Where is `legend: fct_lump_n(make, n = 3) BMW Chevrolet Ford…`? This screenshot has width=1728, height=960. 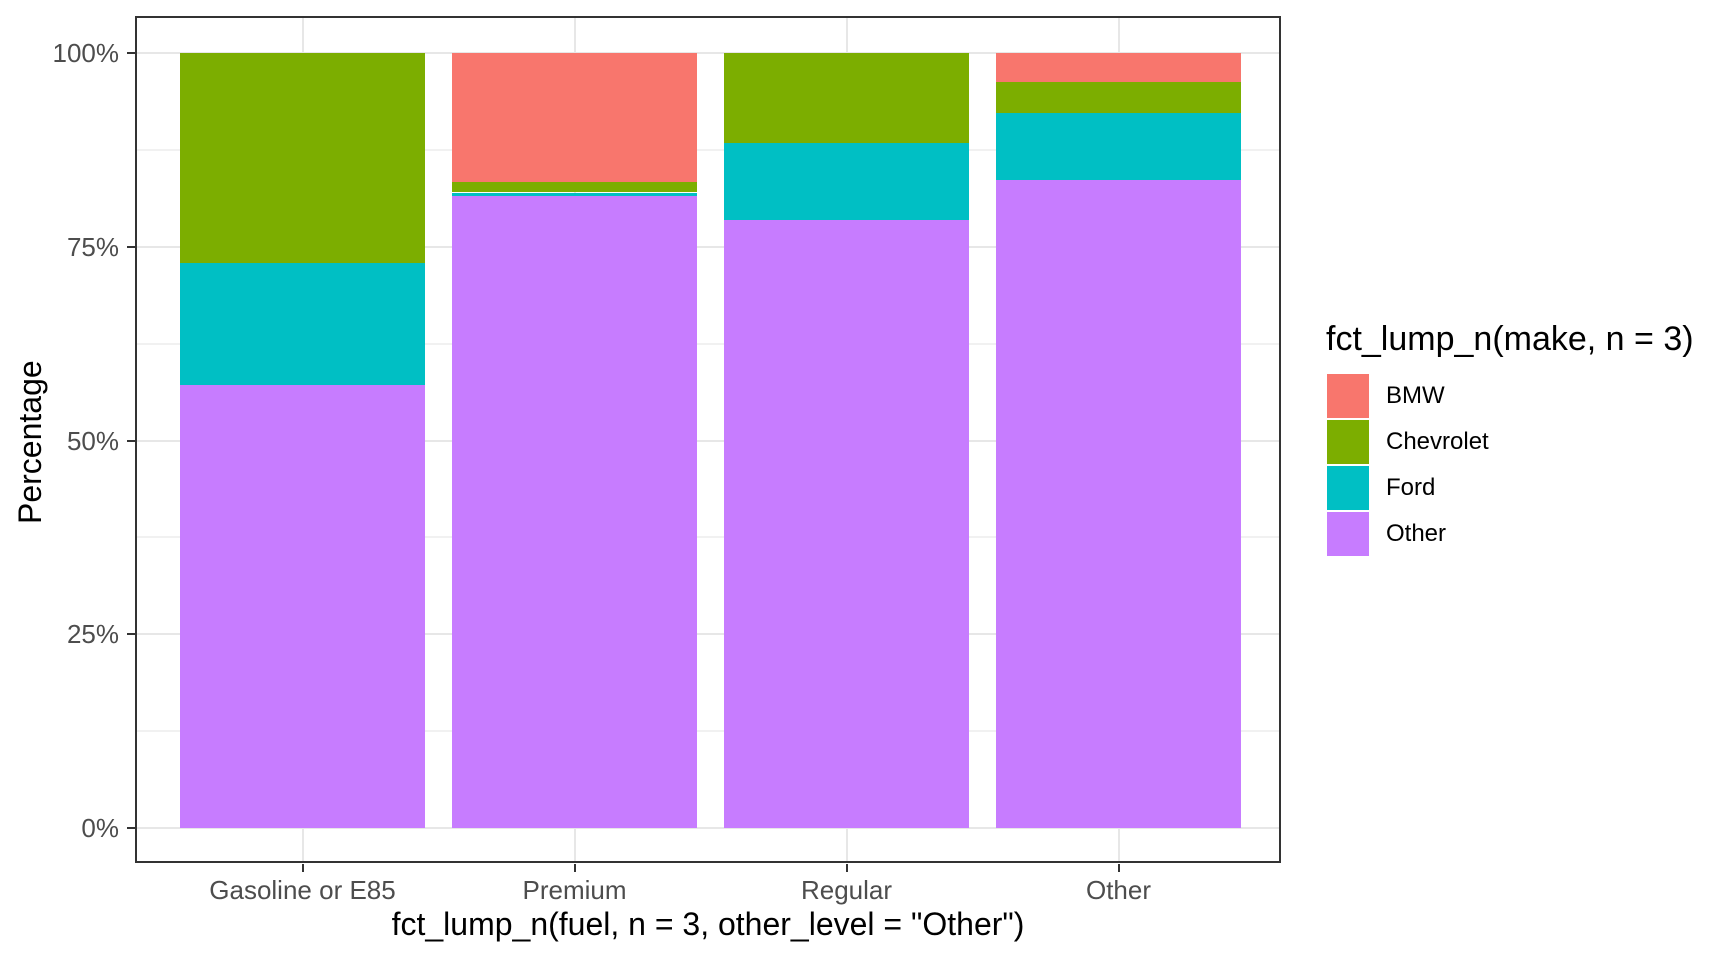 legend: fct_lump_n(make, n = 3) BMW Chevrolet Ford… is located at coordinates (1510, 438).